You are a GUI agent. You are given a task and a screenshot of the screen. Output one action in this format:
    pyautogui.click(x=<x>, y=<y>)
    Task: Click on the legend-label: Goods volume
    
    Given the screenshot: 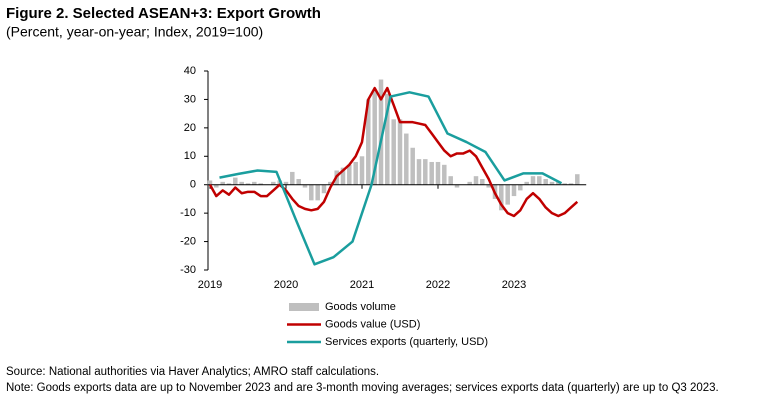 What is the action you would take?
    pyautogui.click(x=360, y=307)
    